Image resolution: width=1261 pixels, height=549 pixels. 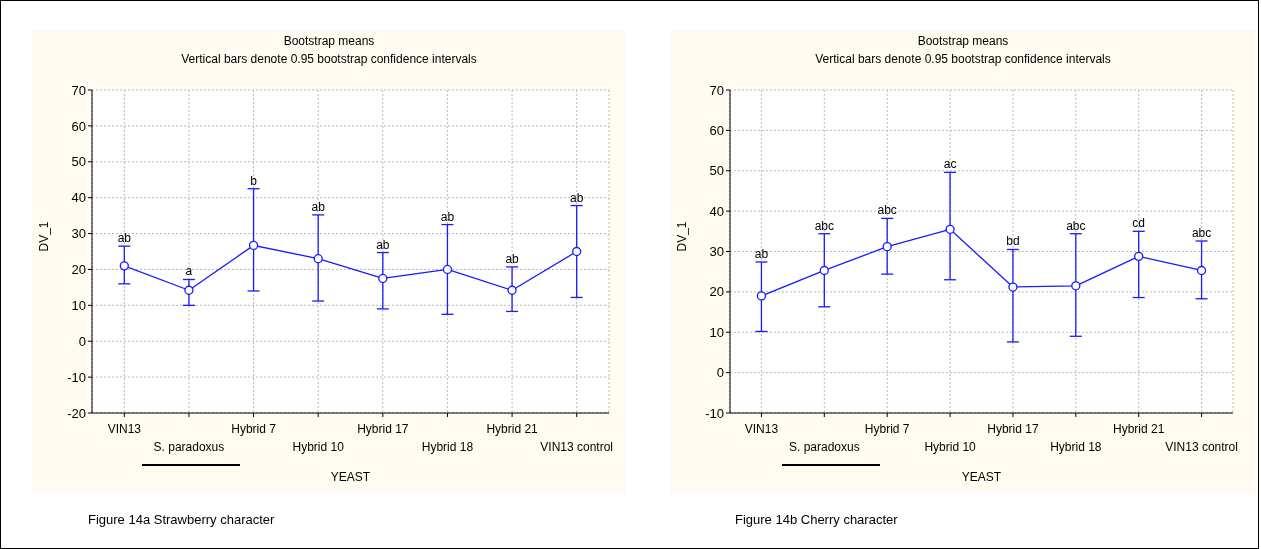 I want to click on y-tick-label: -20, so click(x=76, y=413).